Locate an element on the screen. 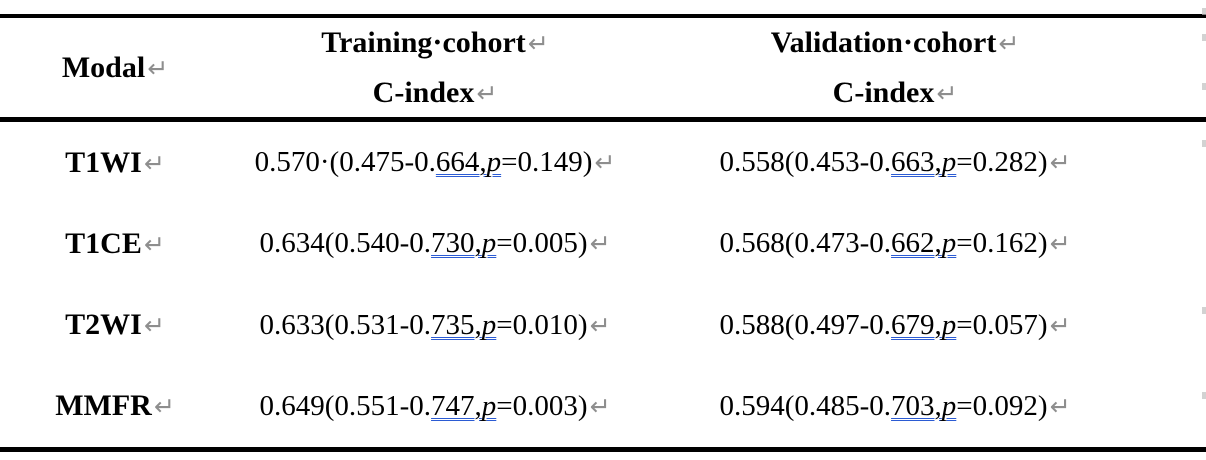 This screenshot has width=1206, height=460. grammar-underlined-segment: 747,p is located at coordinates (463, 406).